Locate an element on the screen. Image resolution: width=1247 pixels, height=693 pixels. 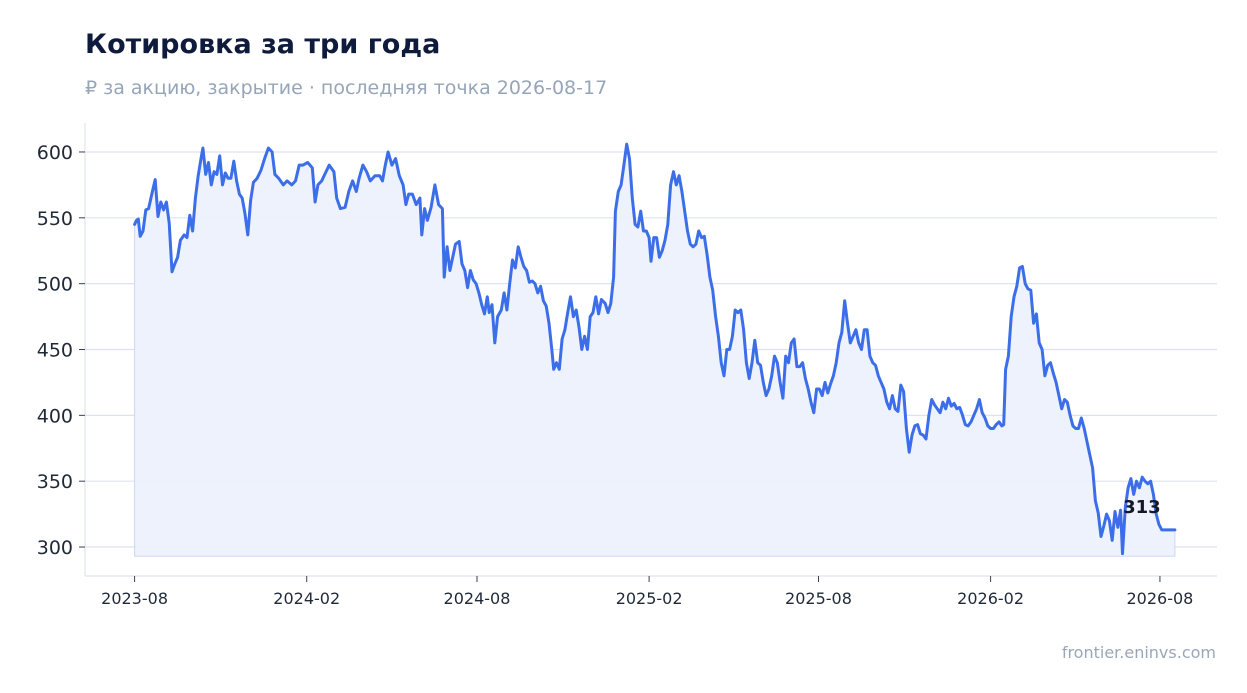
x-tick-label: 2025-08 is located at coordinates (818, 598).